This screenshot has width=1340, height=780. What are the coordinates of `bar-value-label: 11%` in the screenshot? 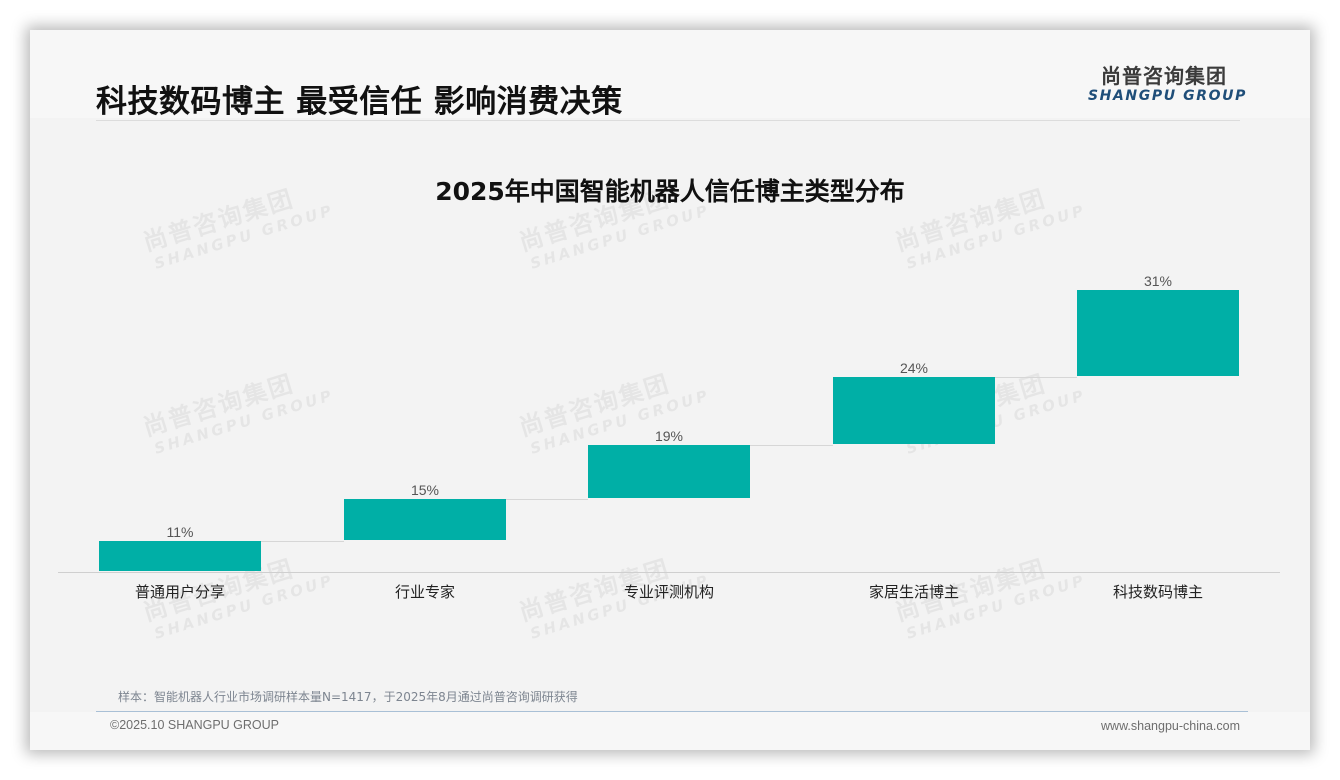 It's located at (180, 532).